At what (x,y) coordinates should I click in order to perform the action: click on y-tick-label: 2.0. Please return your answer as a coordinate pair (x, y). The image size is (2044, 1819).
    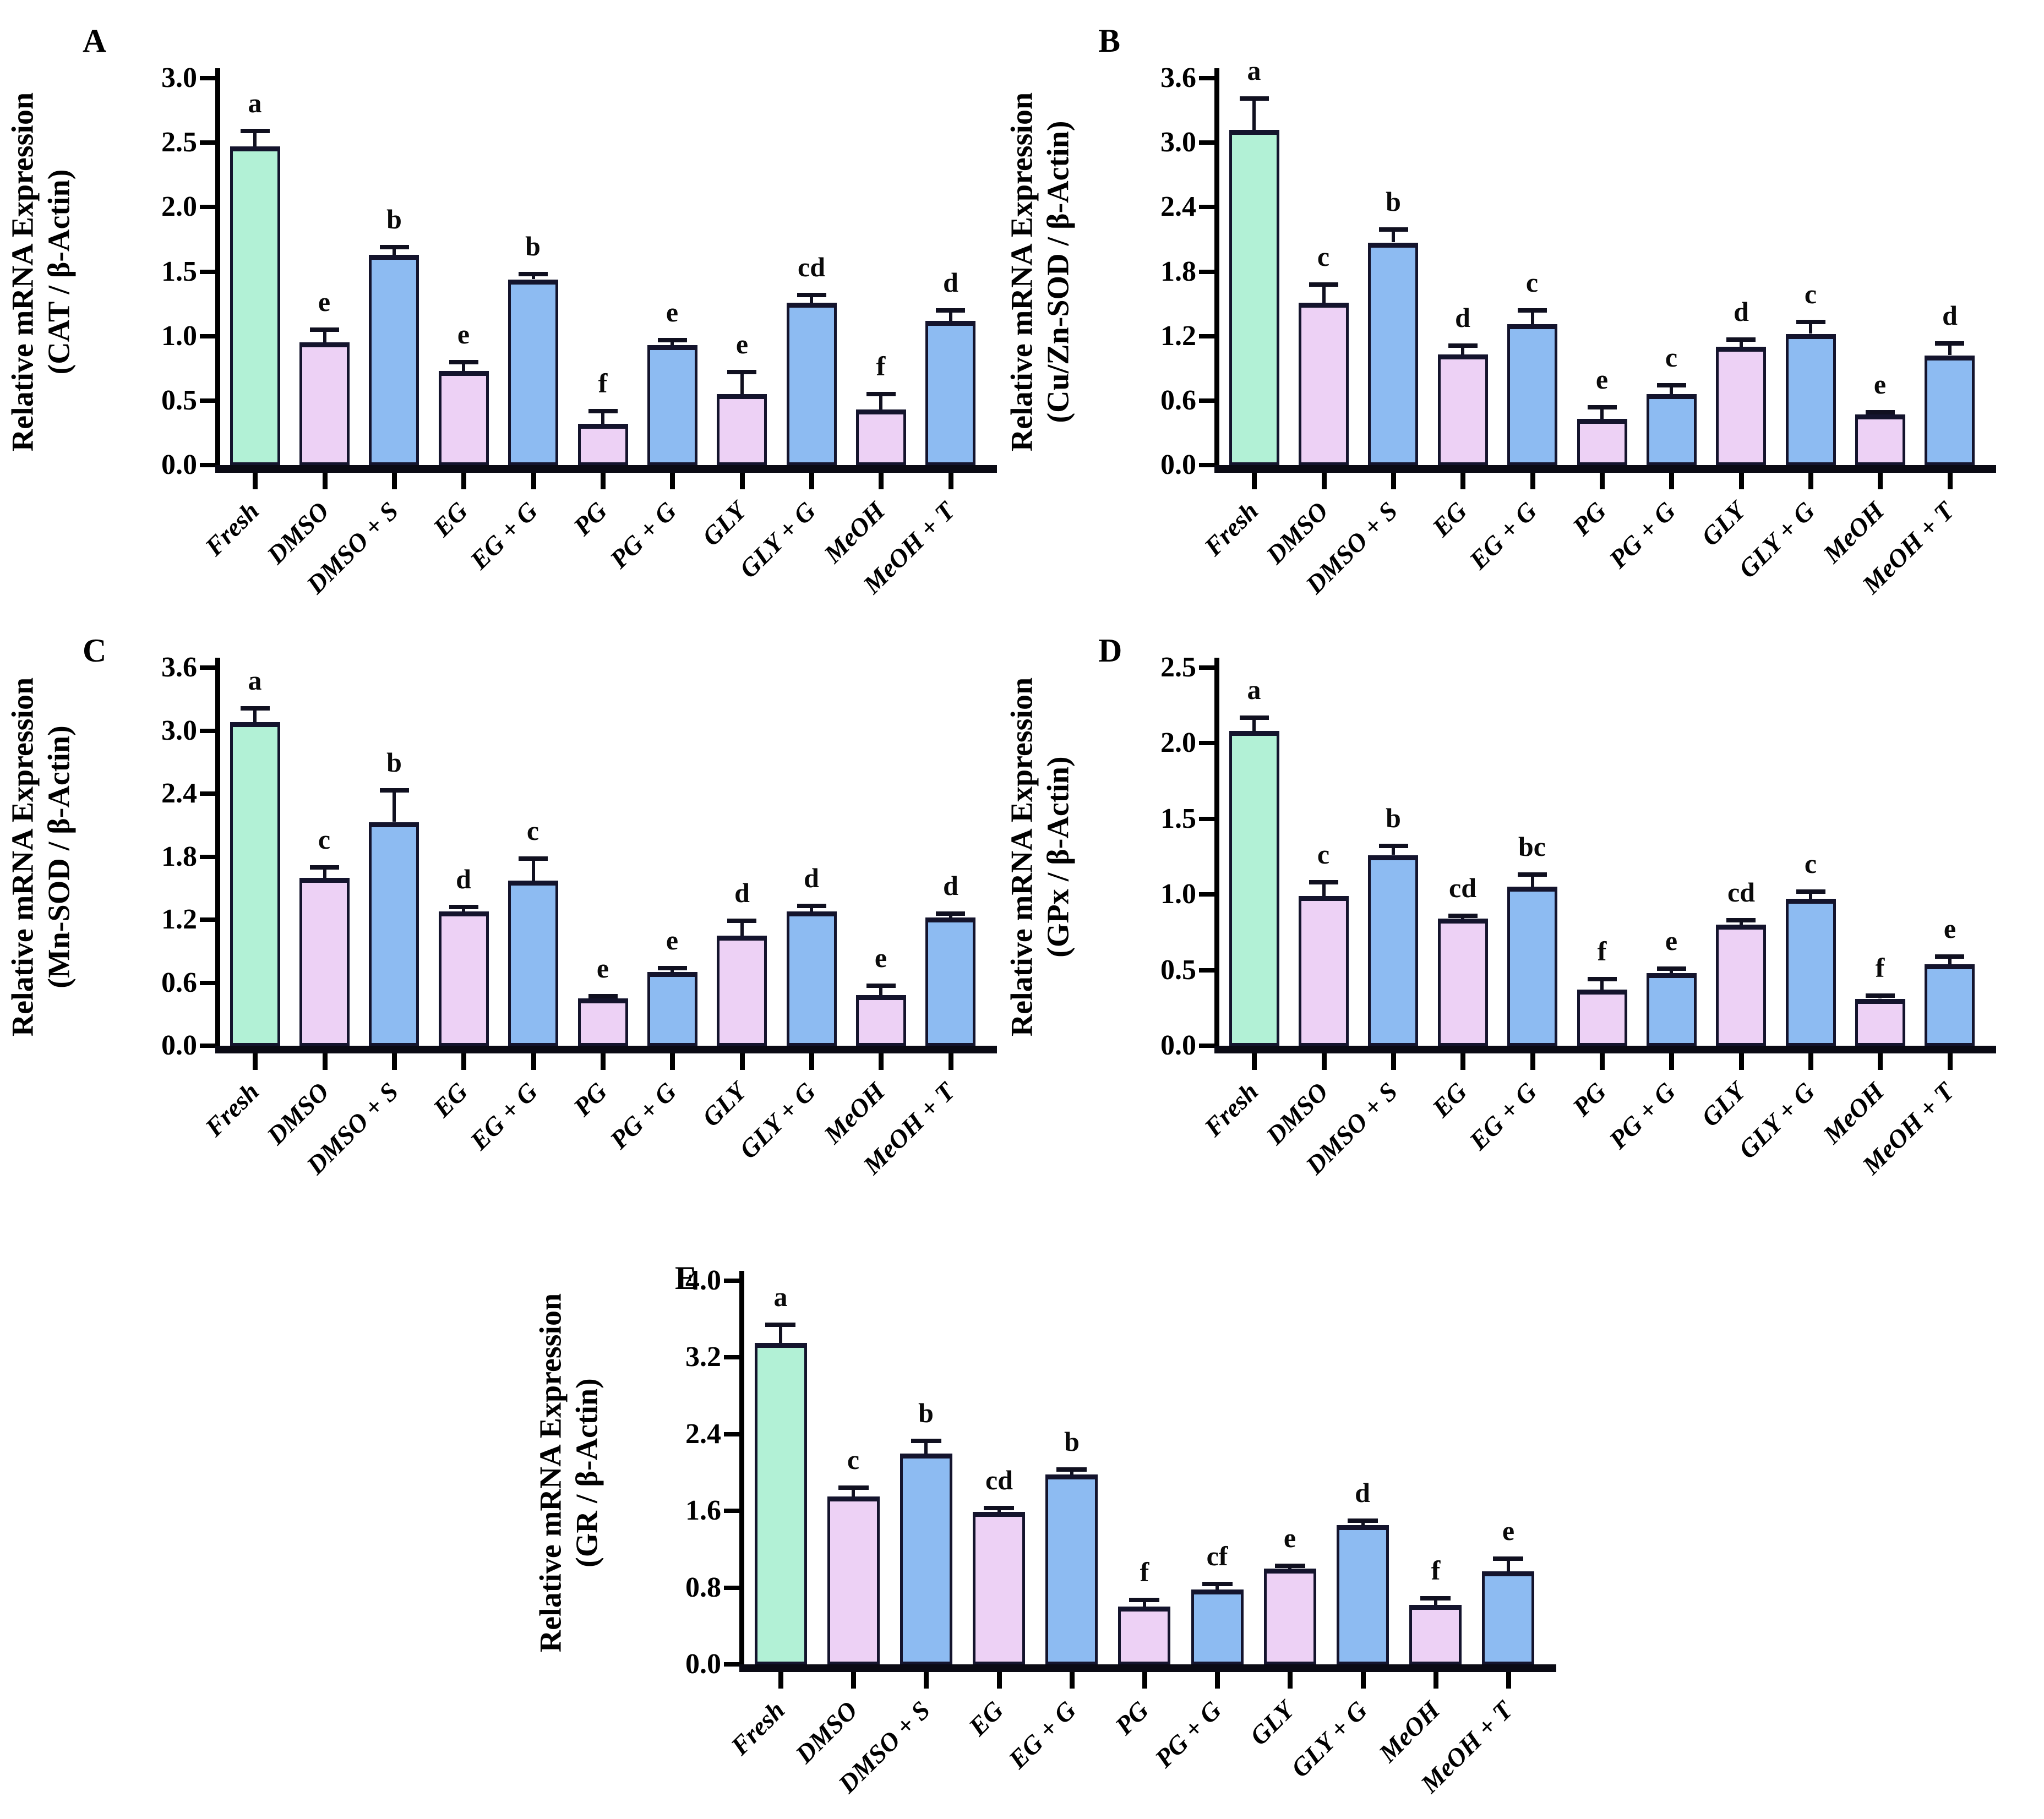
    Looking at the image, I should click on (179, 206).